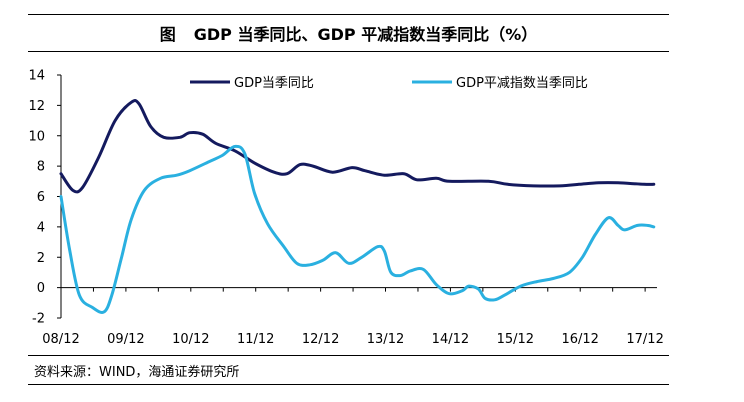  Describe the element at coordinates (41, 227) in the screenshot. I see `y-tick-label: 4` at that location.